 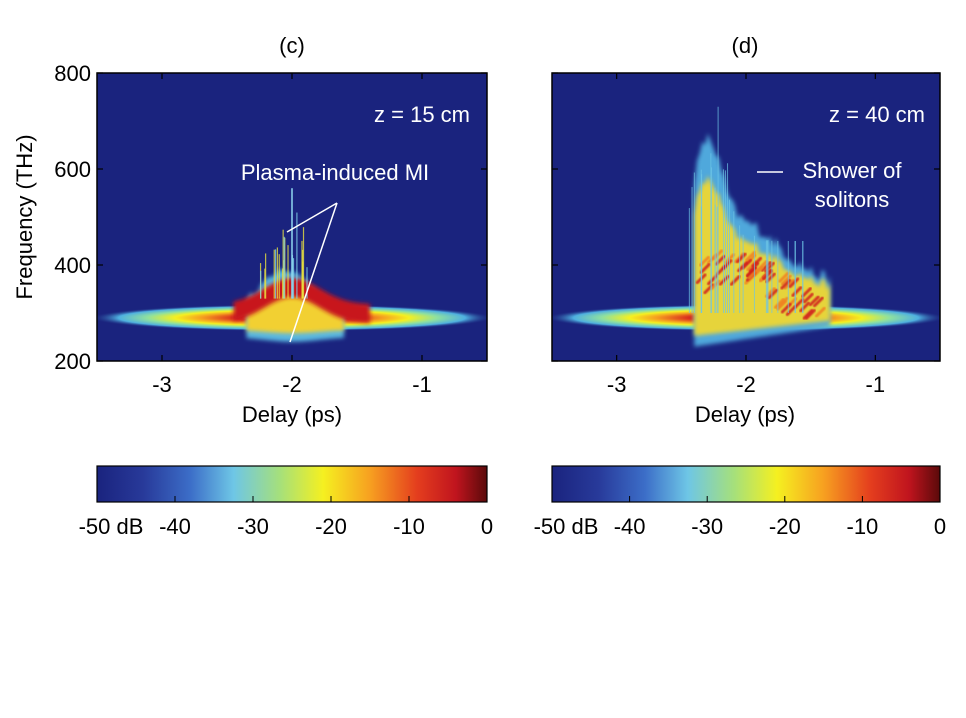 What do you see at coordinates (335, 172) in the screenshot?
I see `panel-c-annotation-mi: Plasma-induced MI` at bounding box center [335, 172].